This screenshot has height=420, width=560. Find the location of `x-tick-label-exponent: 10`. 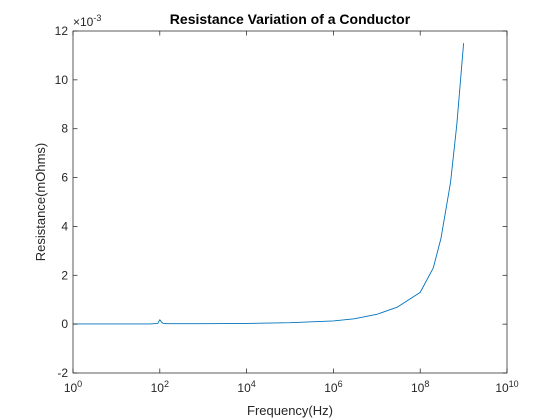

x-tick-label-exponent: 10 is located at coordinates (514, 384).